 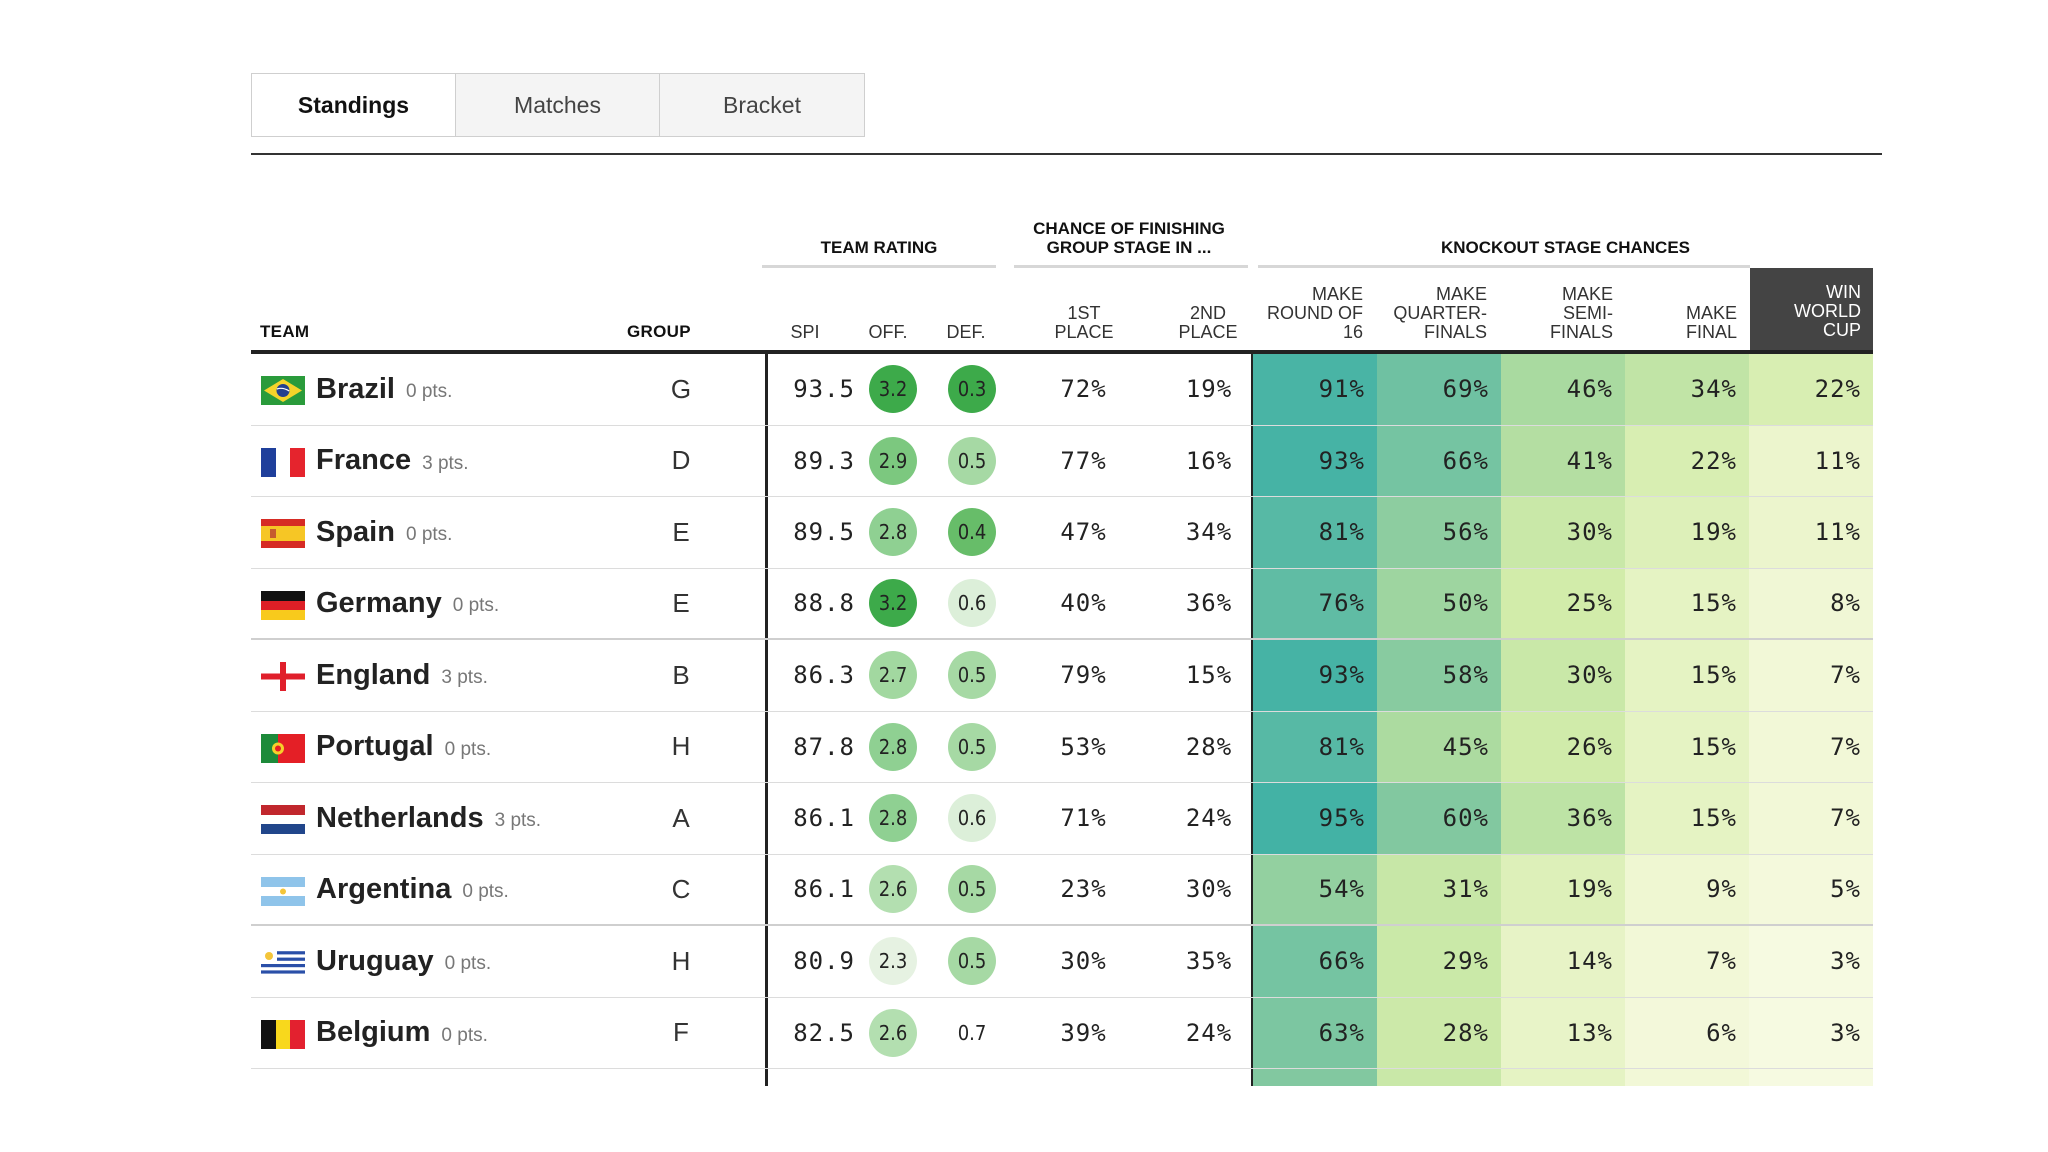 What do you see at coordinates (283, 1034) in the screenshot?
I see `flag-belgium-icon` at bounding box center [283, 1034].